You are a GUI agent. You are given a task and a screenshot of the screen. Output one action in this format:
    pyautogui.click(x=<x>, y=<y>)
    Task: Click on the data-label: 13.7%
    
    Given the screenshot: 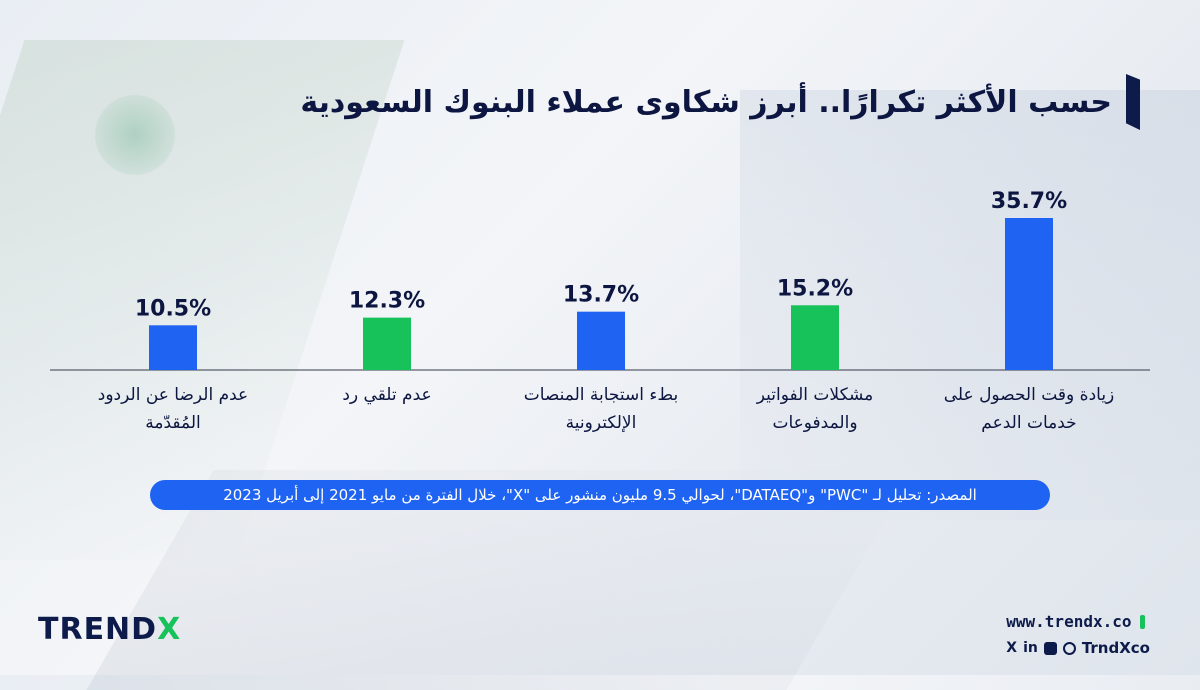 What is the action you would take?
    pyautogui.click(x=601, y=295)
    